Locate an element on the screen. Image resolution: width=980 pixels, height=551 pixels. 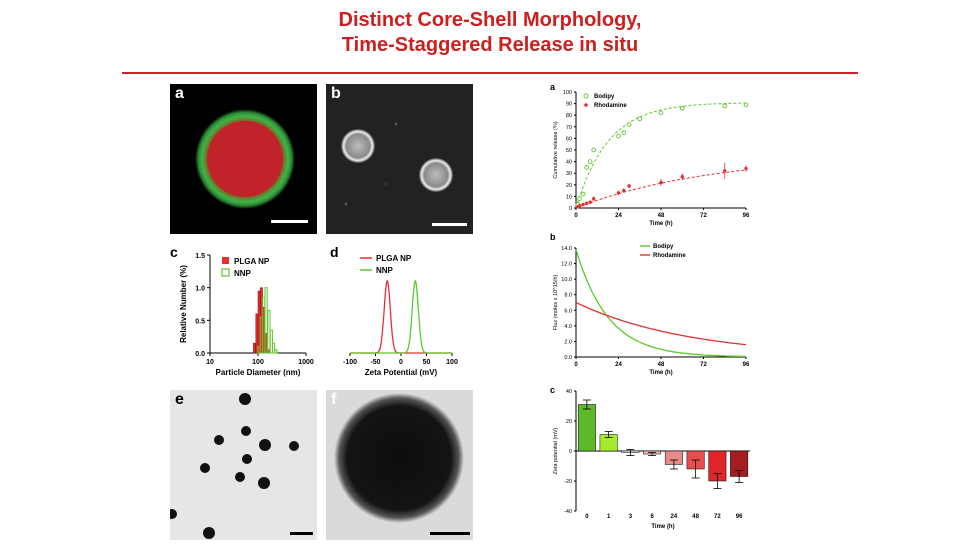
y-tick-label: 0.5 is located at coordinates (200, 321).